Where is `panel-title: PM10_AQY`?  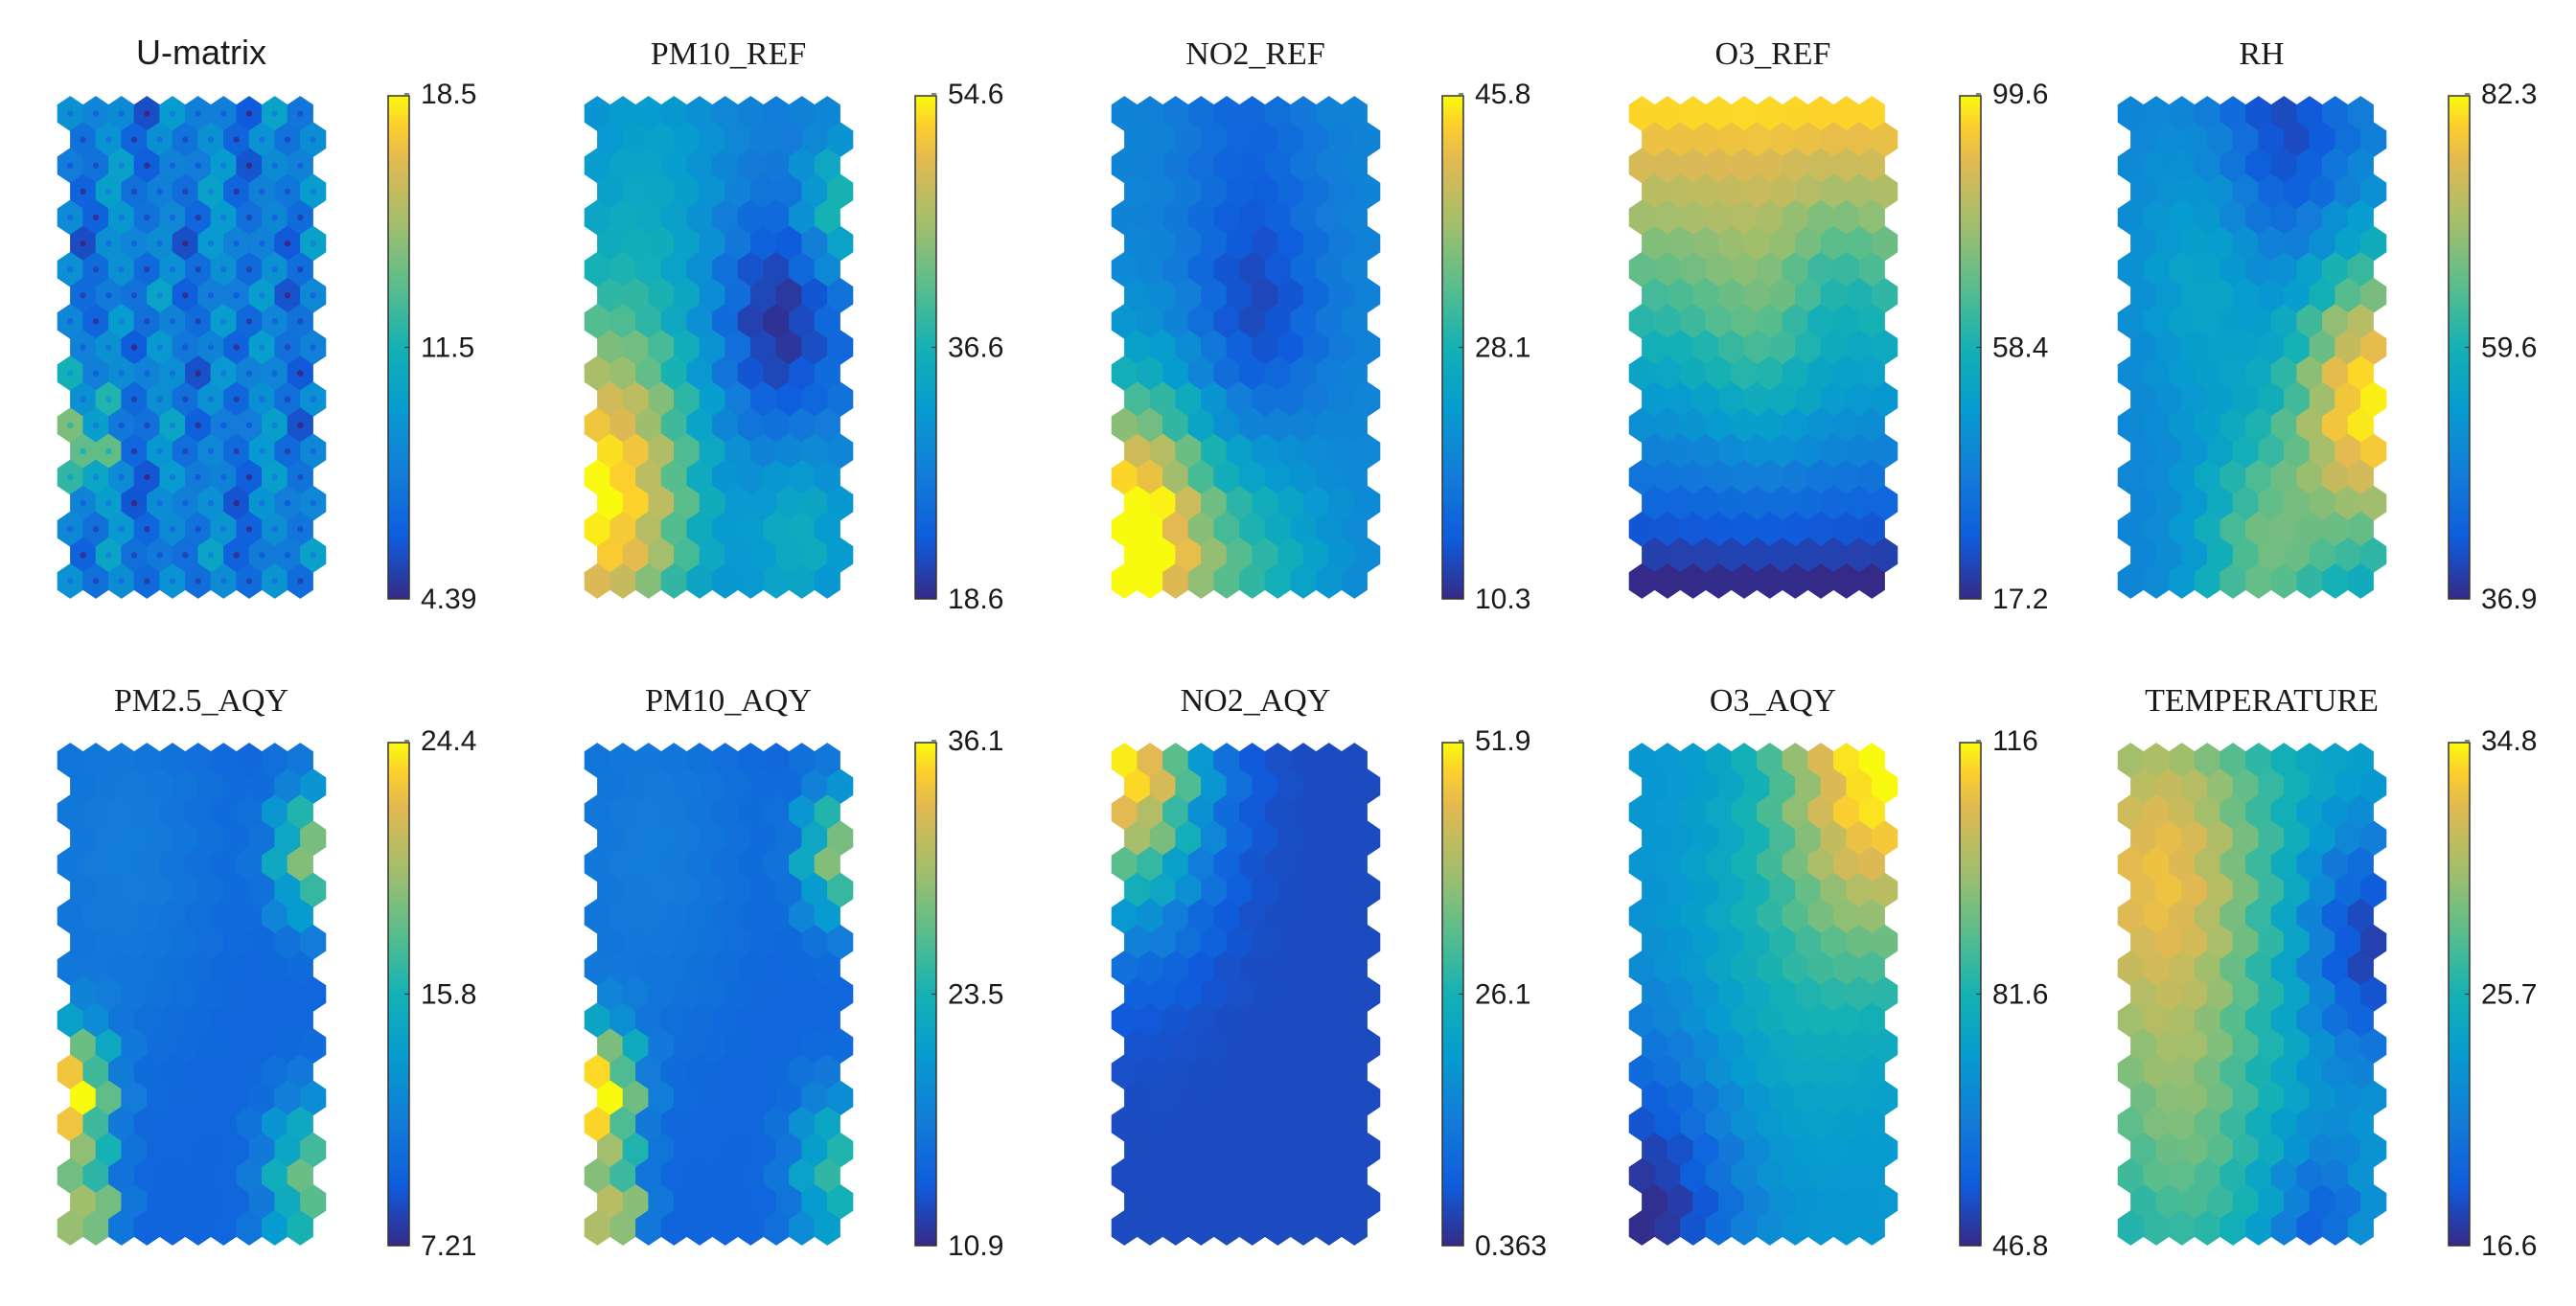 panel-title: PM10_AQY is located at coordinates (728, 701).